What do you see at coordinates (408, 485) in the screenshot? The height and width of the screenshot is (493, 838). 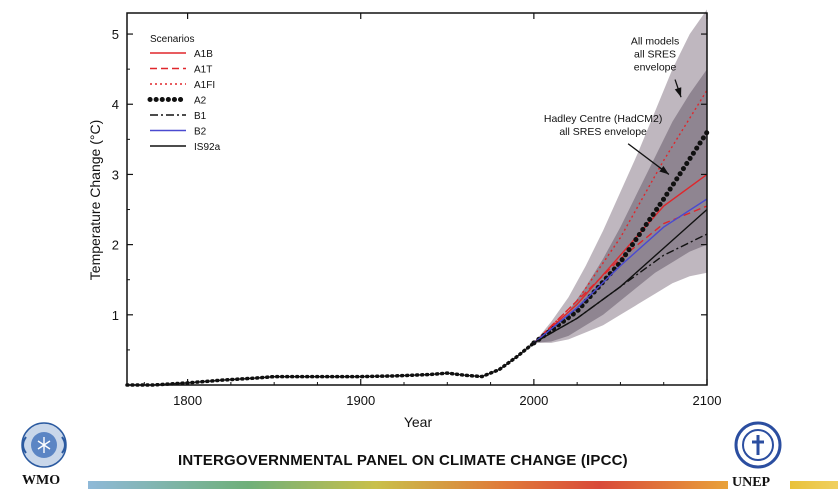 I see `footer-color-bar` at bounding box center [408, 485].